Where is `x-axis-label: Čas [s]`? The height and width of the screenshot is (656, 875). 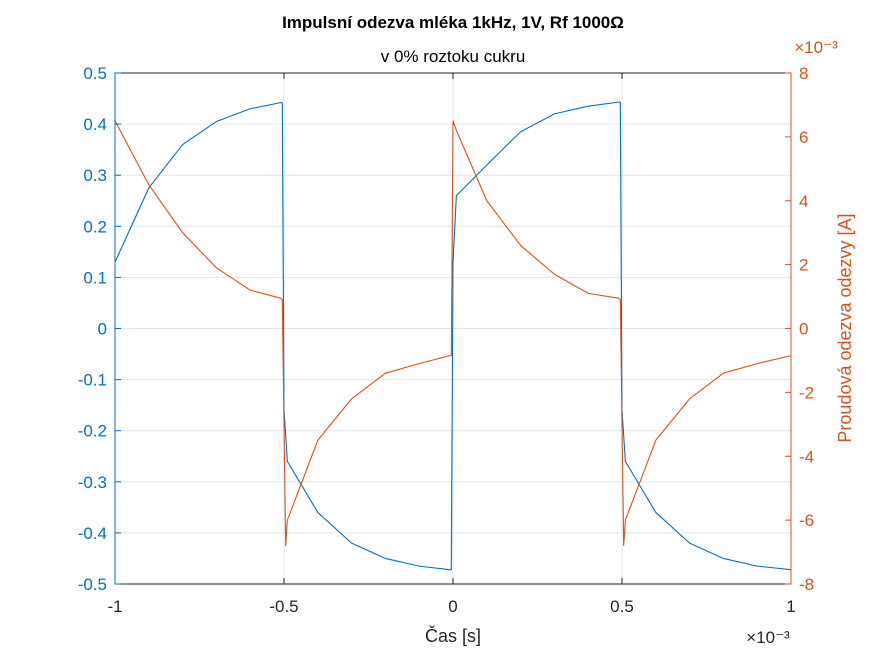 x-axis-label: Čas [s] is located at coordinates (453, 635).